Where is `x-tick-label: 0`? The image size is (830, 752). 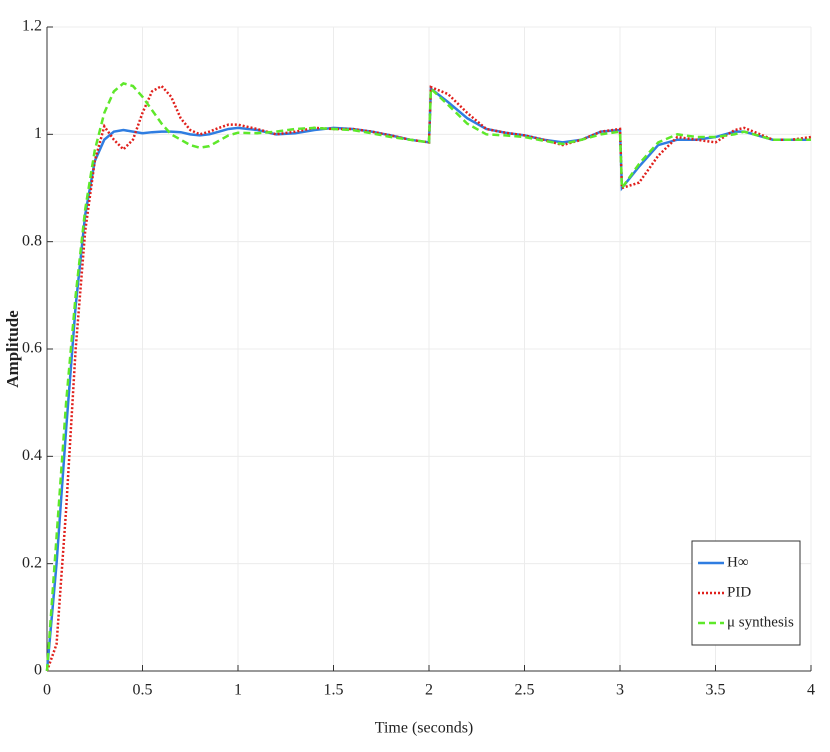 x-tick-label: 0 is located at coordinates (47, 690).